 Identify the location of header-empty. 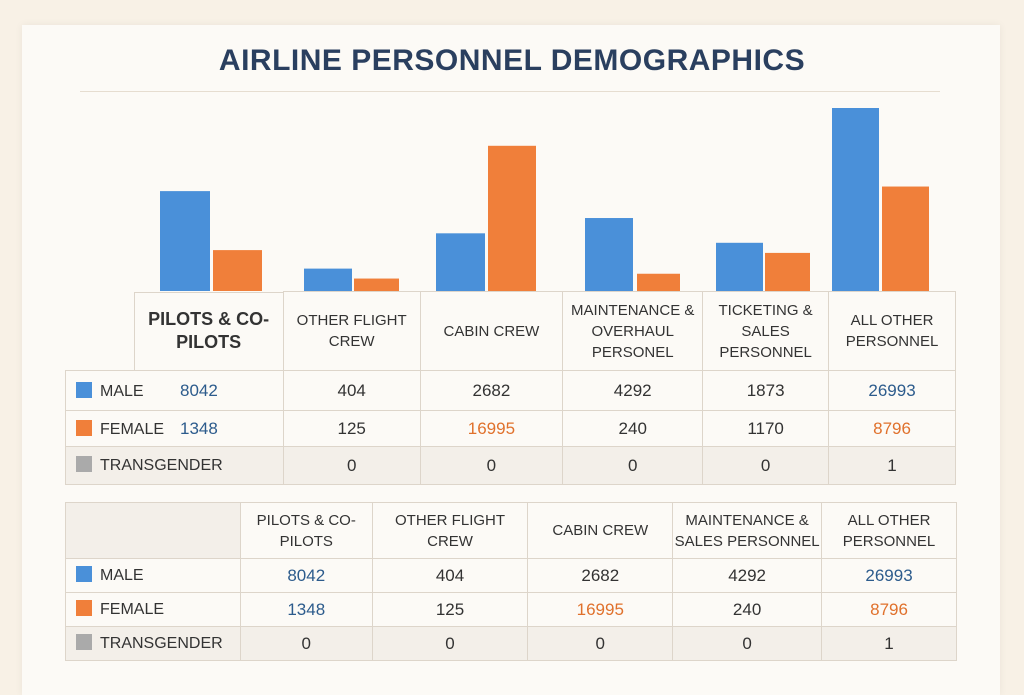
(153, 530).